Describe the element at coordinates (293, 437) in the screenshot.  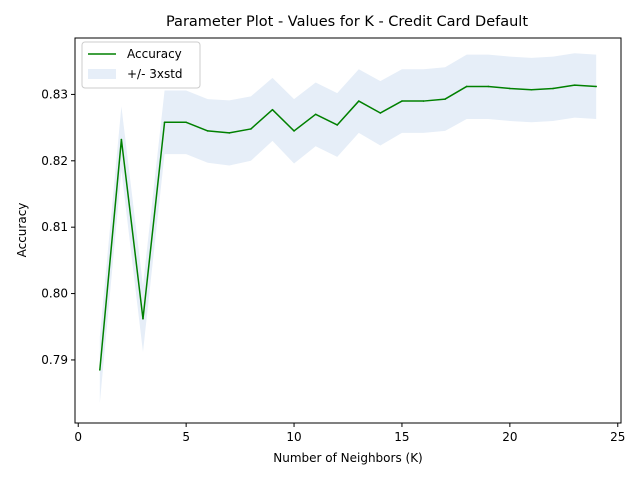
I see `x-tick-label: 10` at that location.